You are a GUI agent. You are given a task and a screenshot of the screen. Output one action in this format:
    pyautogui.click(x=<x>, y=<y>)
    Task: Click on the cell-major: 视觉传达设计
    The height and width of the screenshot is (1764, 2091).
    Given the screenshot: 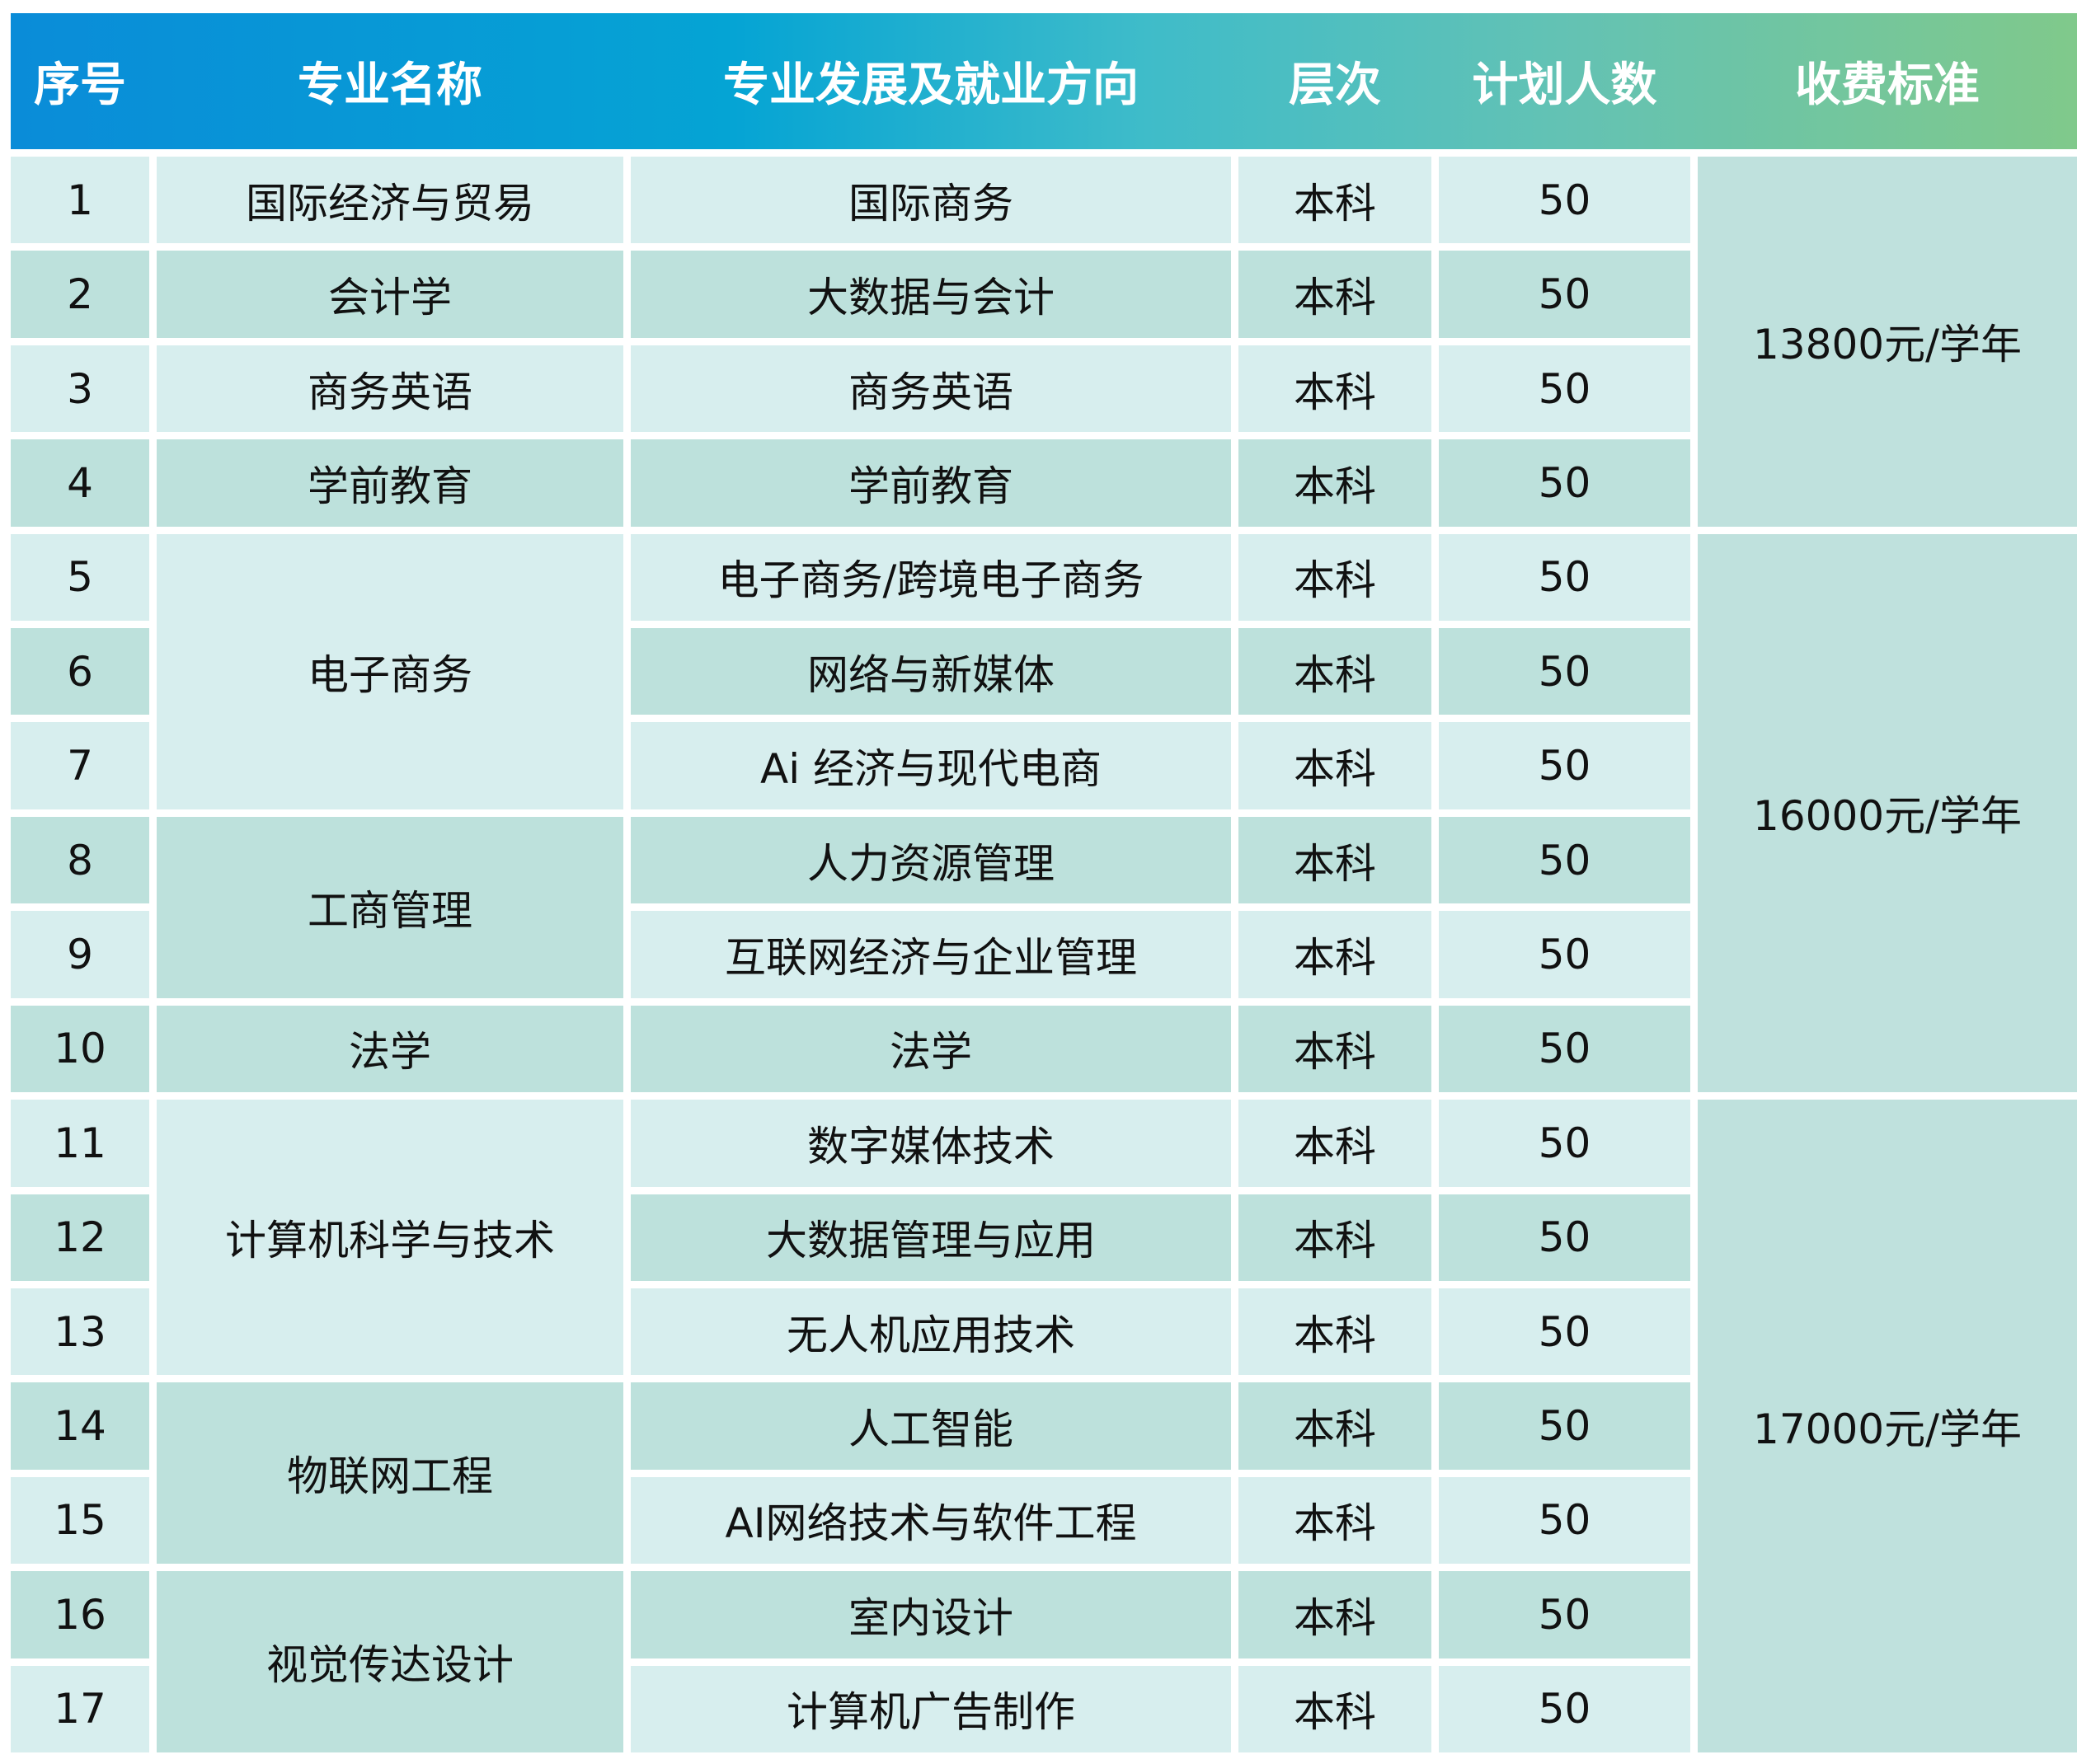 What is the action you would take?
    pyautogui.click(x=390, y=1661)
    